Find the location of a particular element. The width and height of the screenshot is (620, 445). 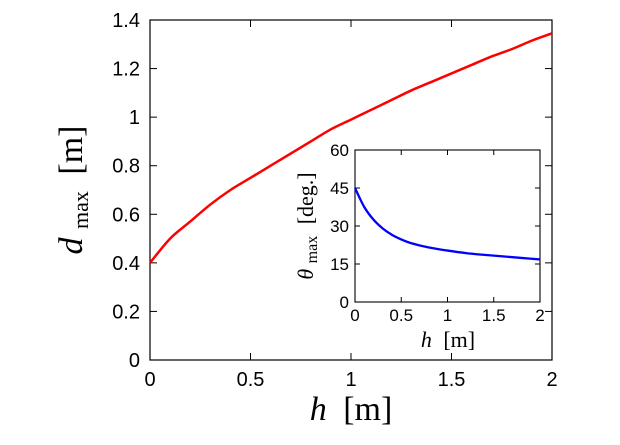

main-y-tick-label: 1.4 is located at coordinates (126, 21).